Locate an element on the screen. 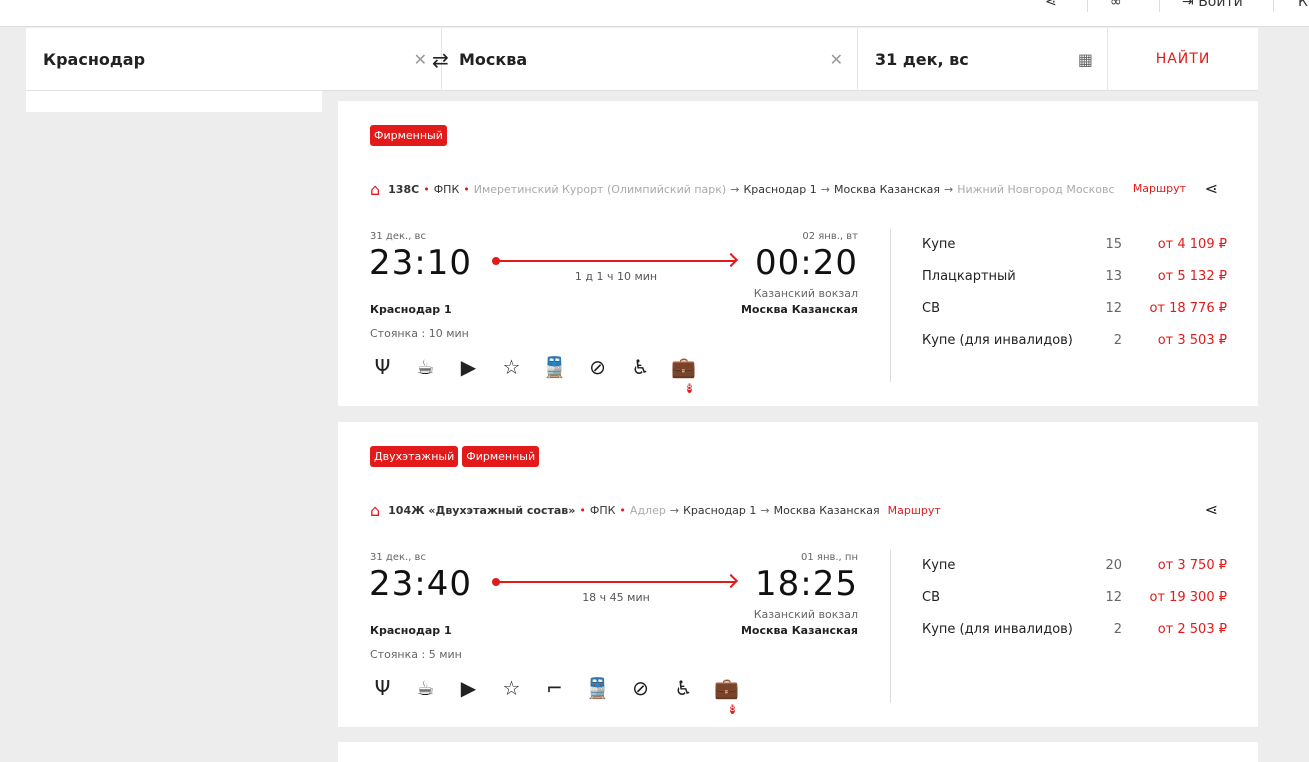 This screenshot has width=1309, height=762. to-field: Москва ✕ is located at coordinates (650, 59).